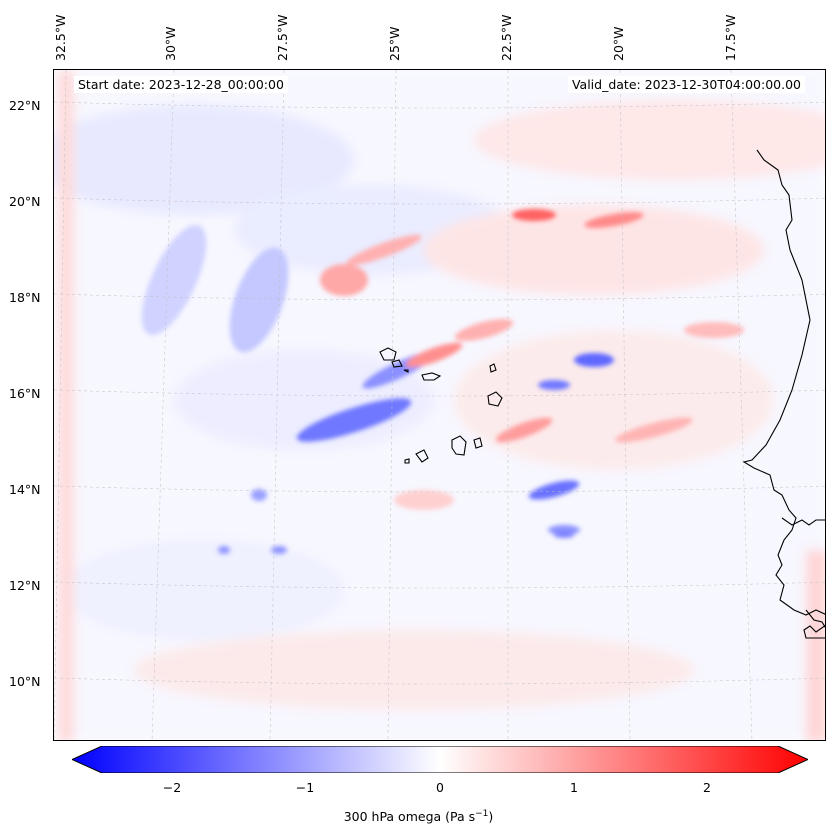  I want to click on lon-label-25w: 25°W, so click(394, 43).